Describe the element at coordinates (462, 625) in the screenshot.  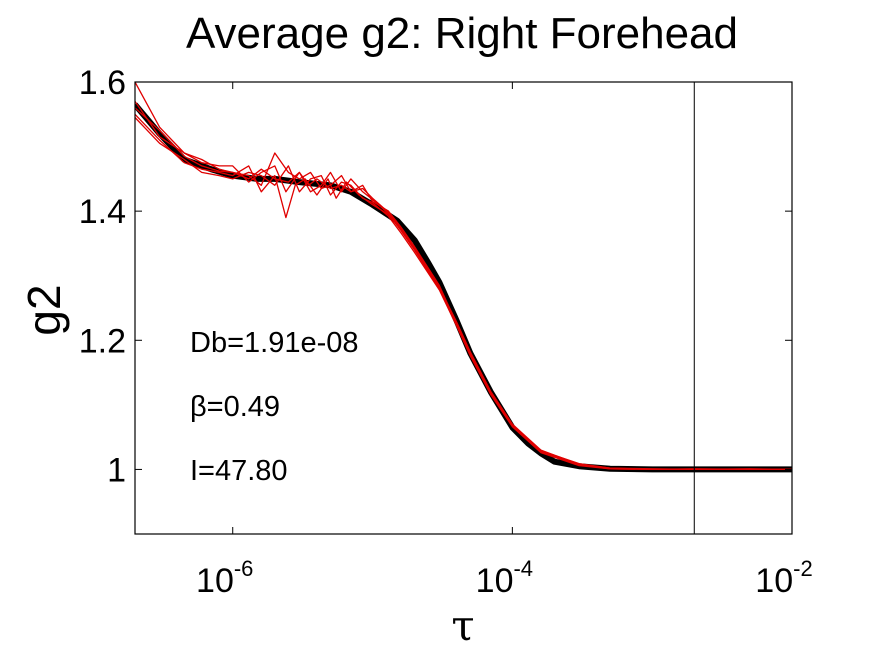
I see `x-axis-label: τ` at that location.